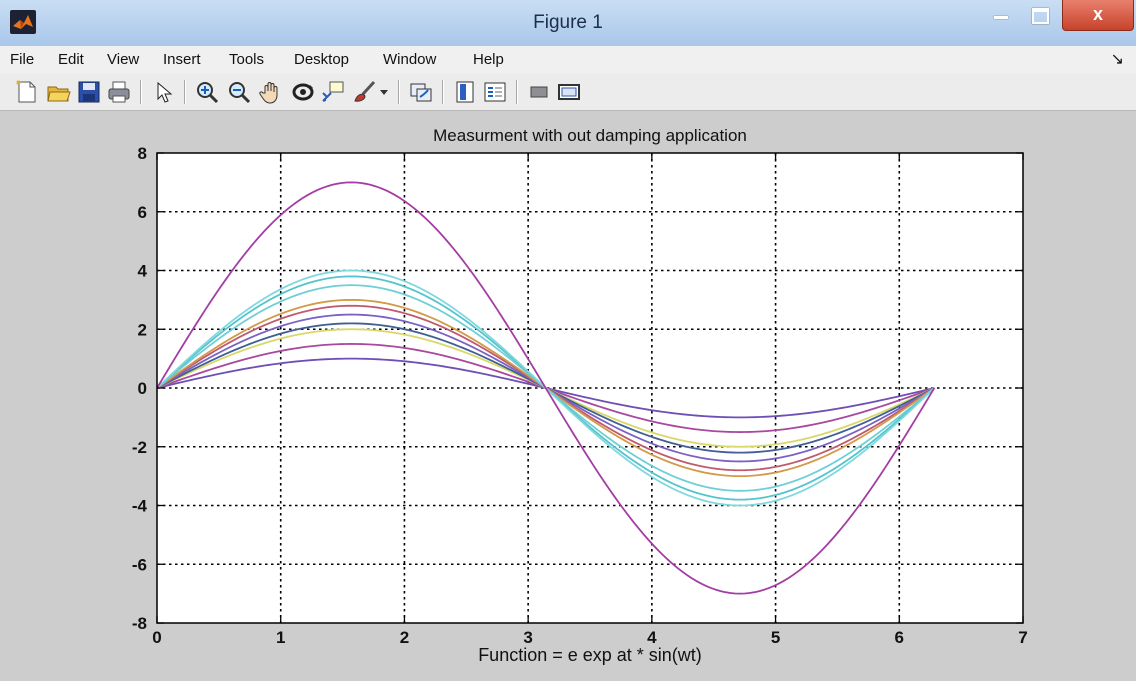  What do you see at coordinates (89, 92) in the screenshot?
I see `save-icon` at bounding box center [89, 92].